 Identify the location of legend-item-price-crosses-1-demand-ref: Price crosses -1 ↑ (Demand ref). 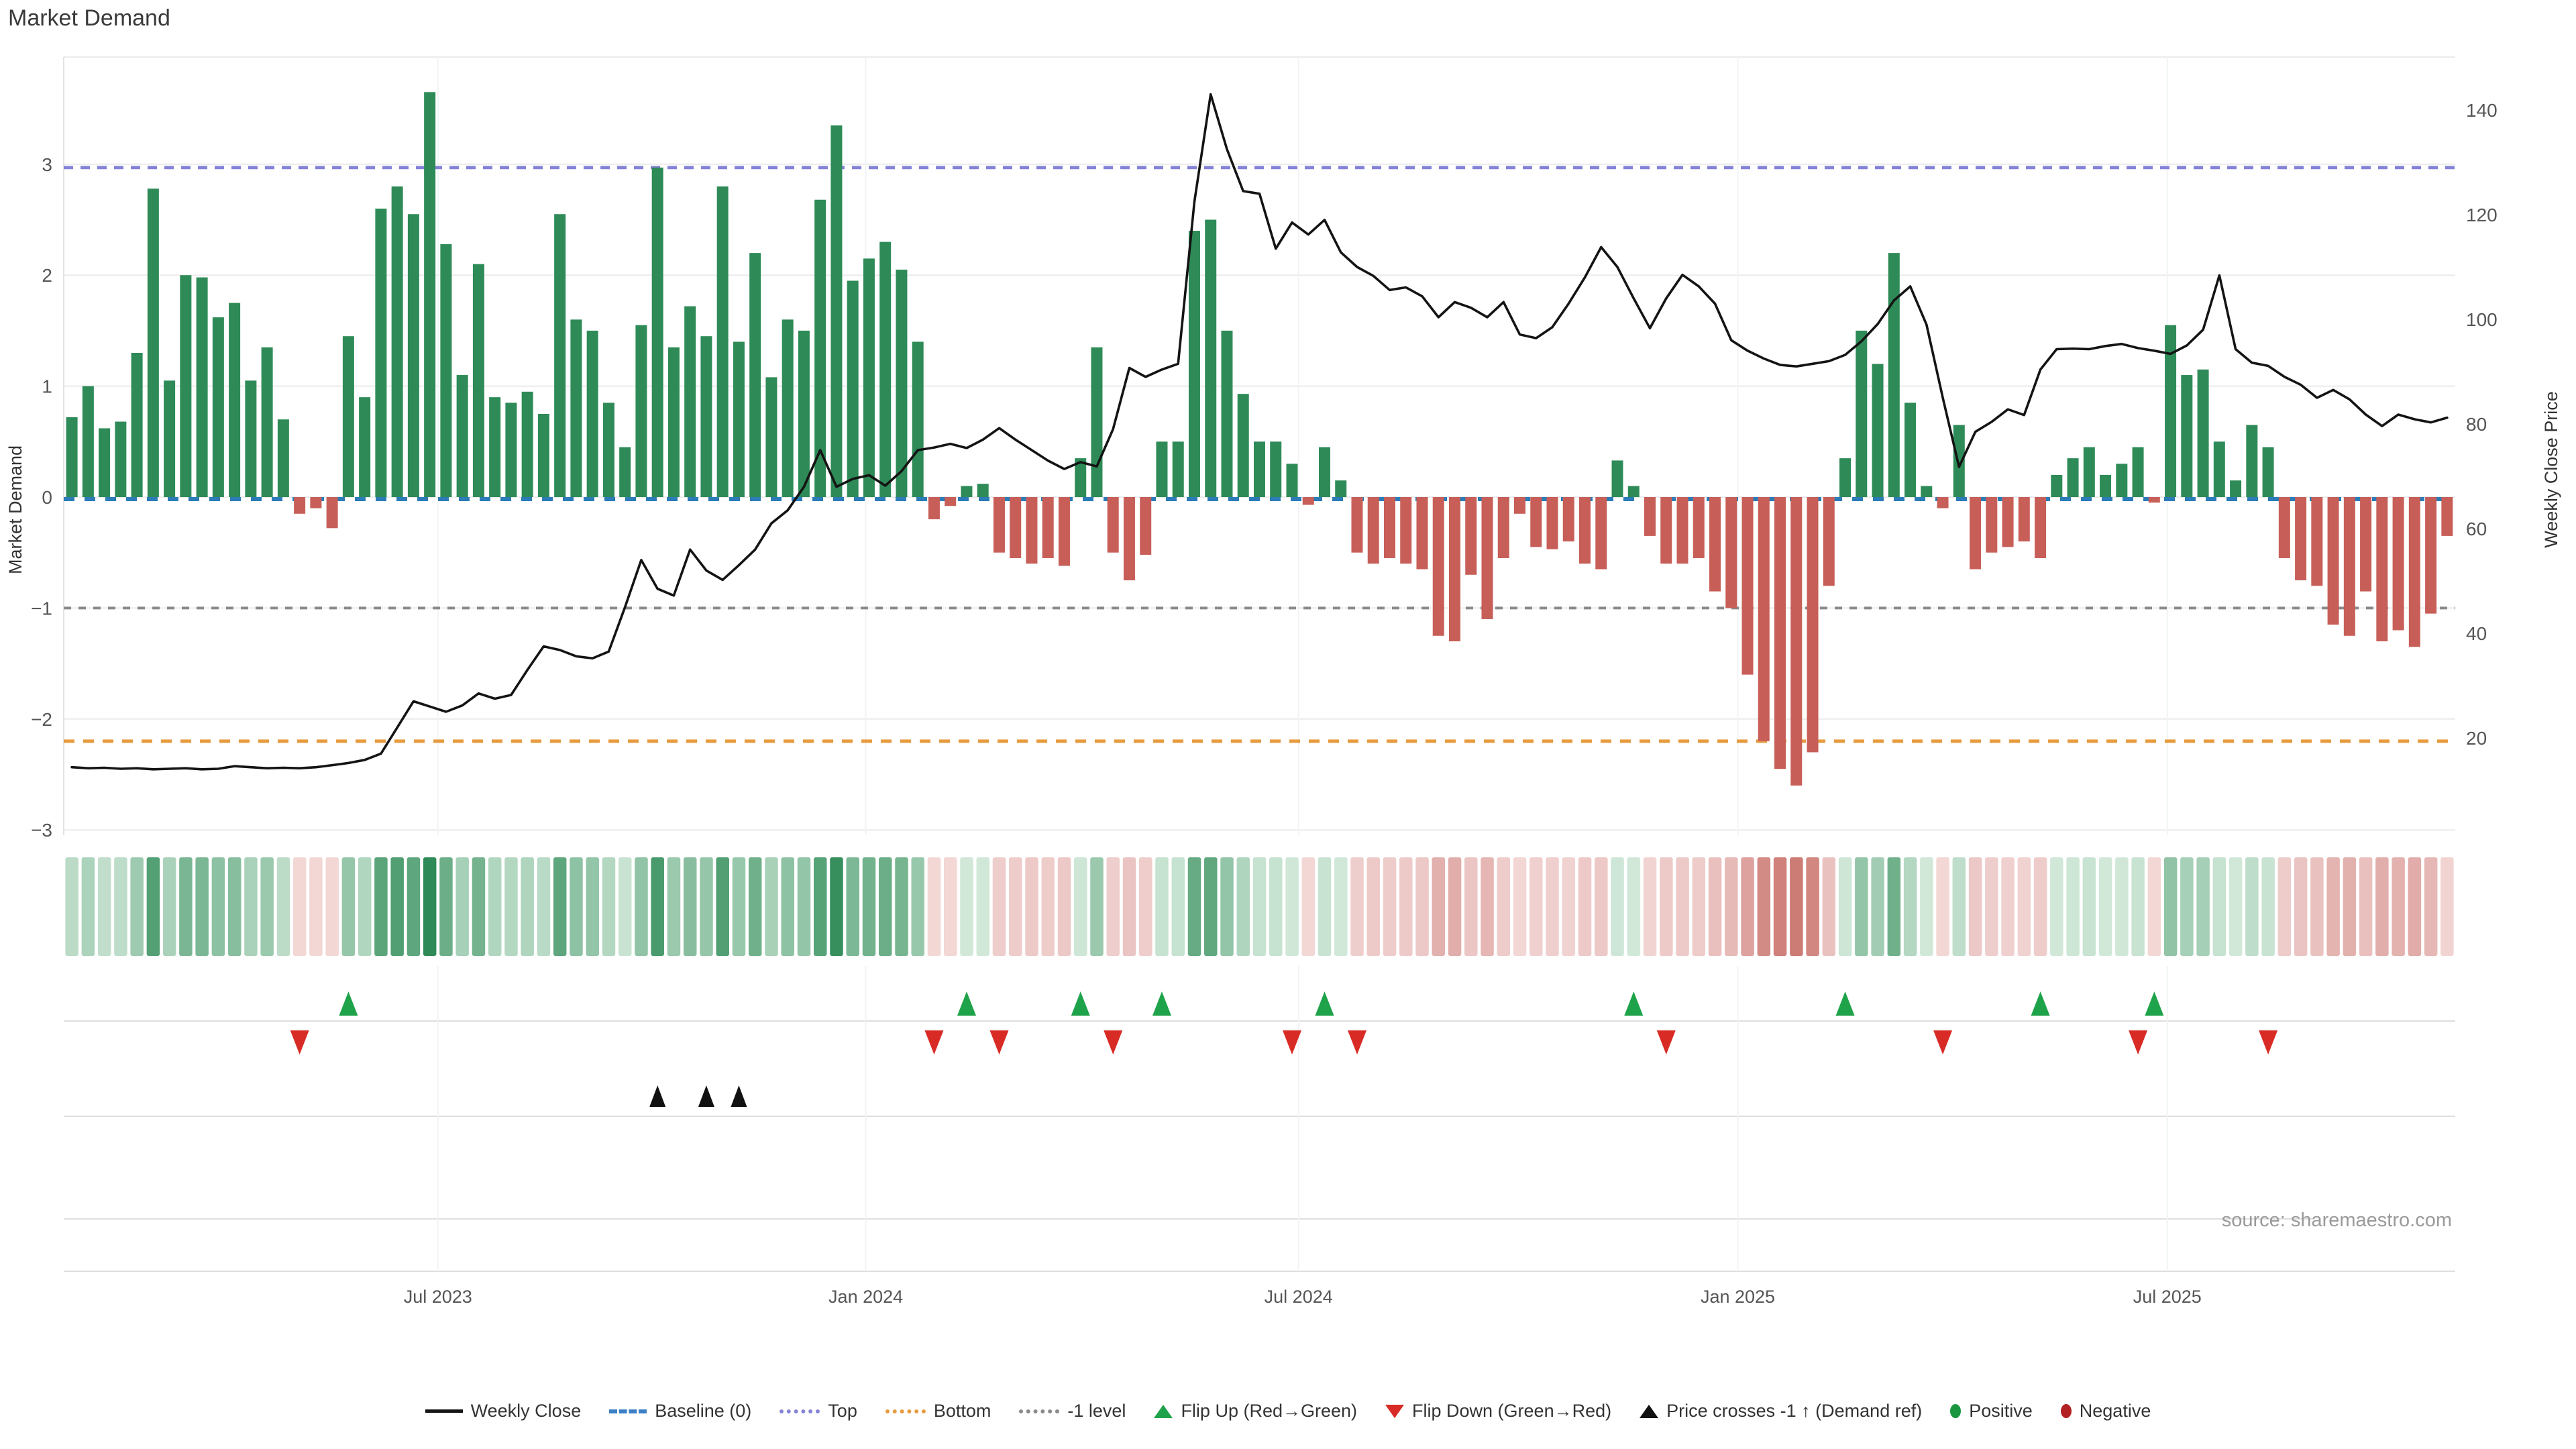
(1781, 1411).